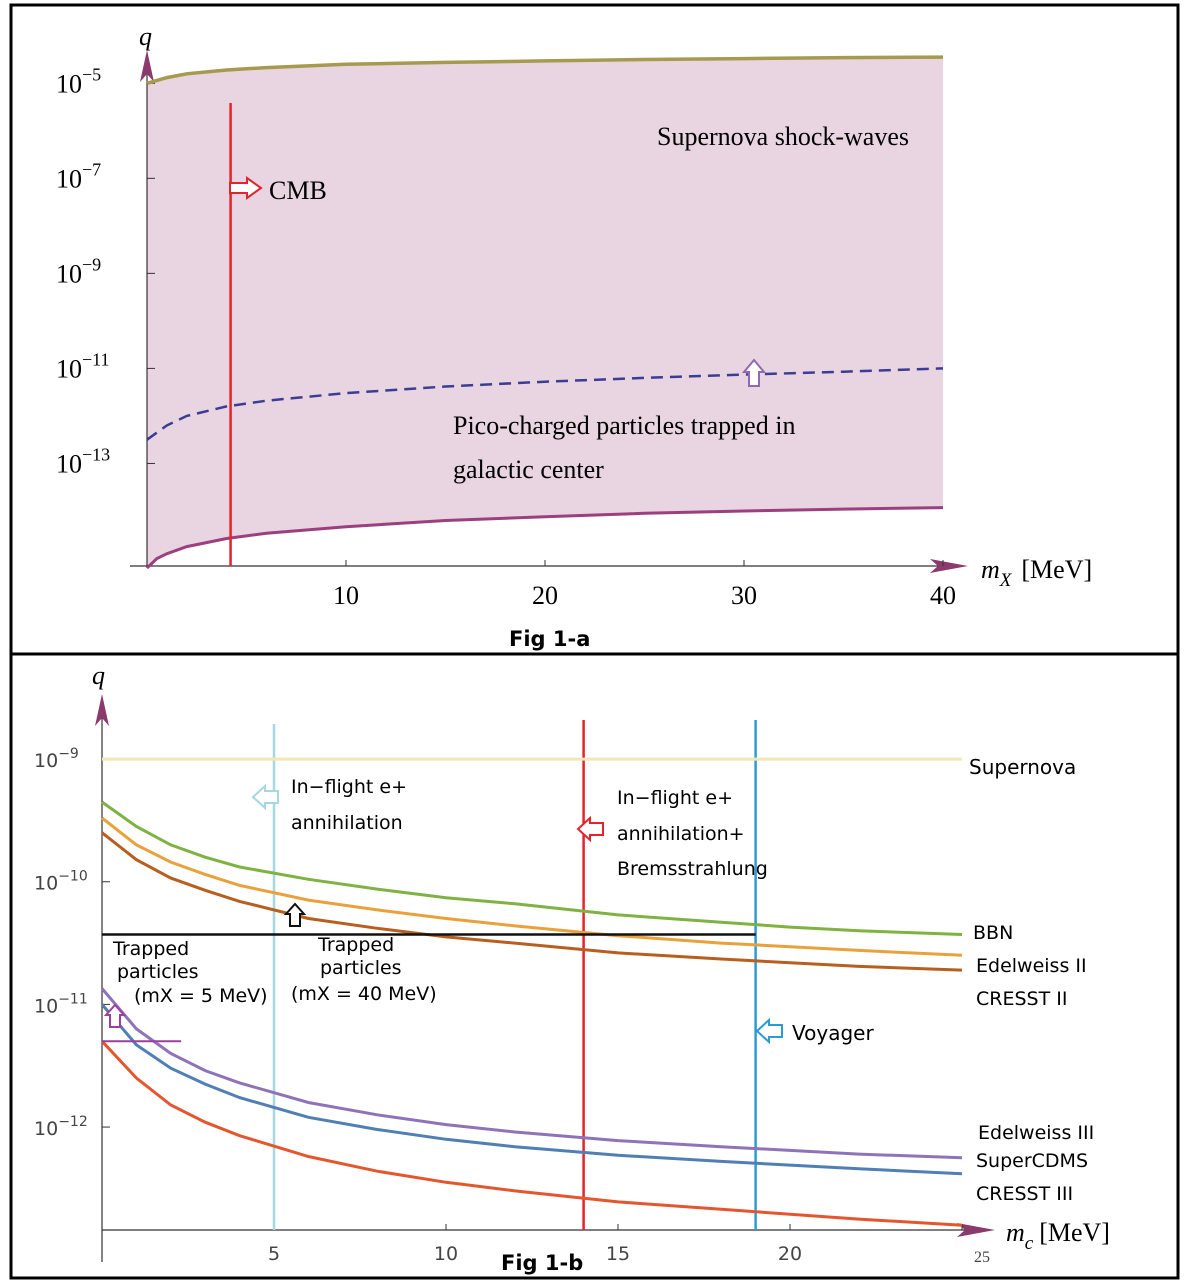  Describe the element at coordinates (545, 70) in the screenshot. I see `fig-1a-supernova-curve` at that location.